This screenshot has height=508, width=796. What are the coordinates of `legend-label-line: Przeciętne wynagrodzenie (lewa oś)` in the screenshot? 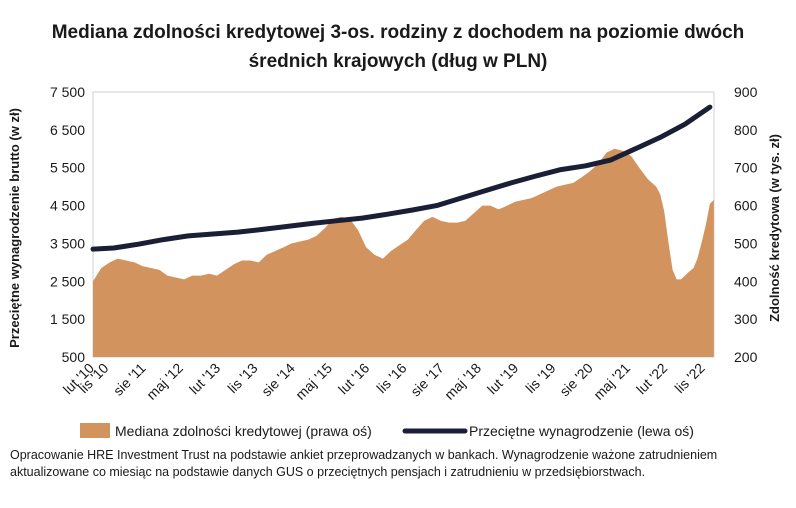 It's located at (581, 431).